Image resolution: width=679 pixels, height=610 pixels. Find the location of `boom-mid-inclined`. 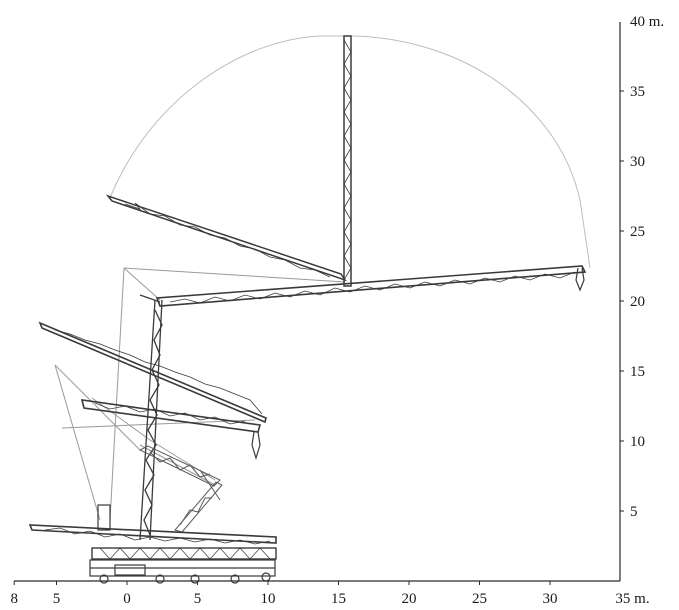

boom-mid-inclined is located at coordinates (171, 430).